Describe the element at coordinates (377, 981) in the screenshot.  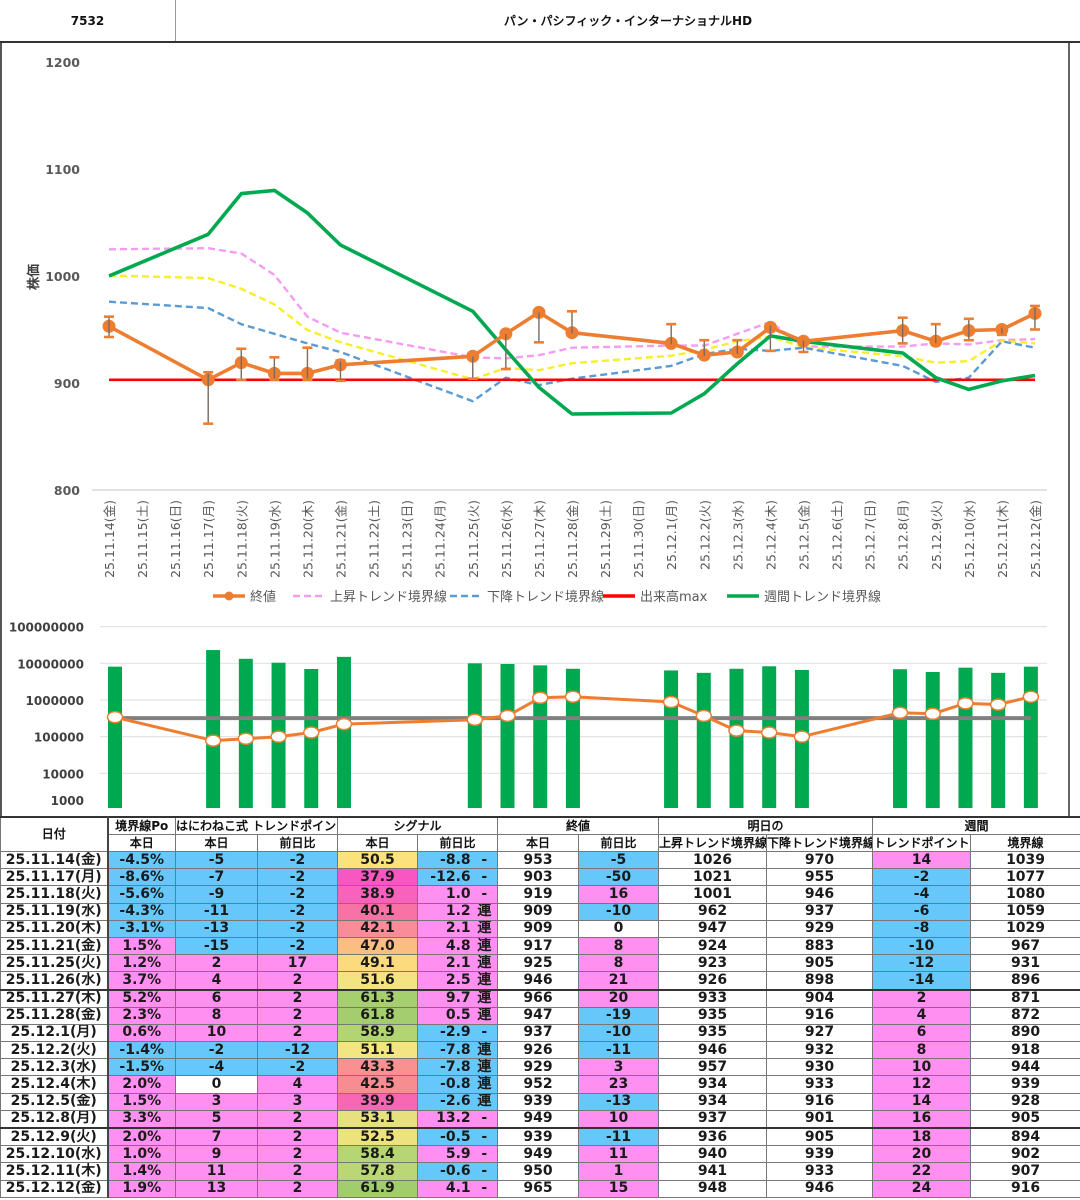
I see `signal-today-cell: 51.6` at that location.